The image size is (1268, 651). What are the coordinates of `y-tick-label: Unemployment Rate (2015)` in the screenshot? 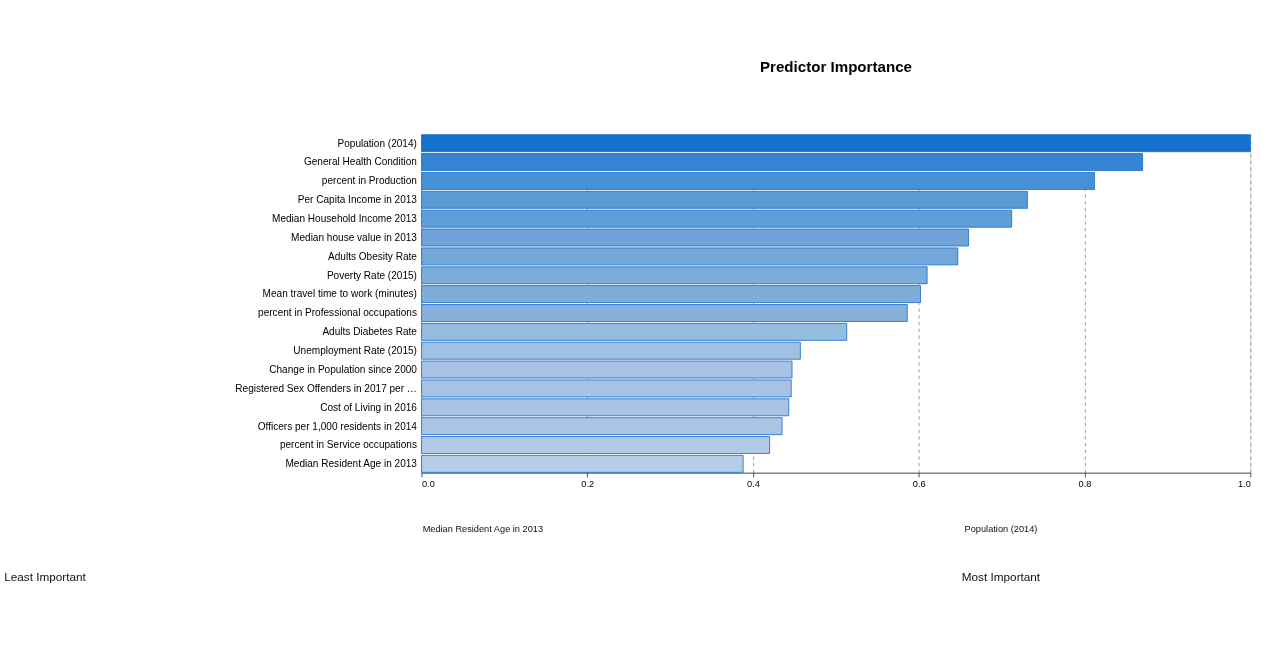 It's located at (355, 351).